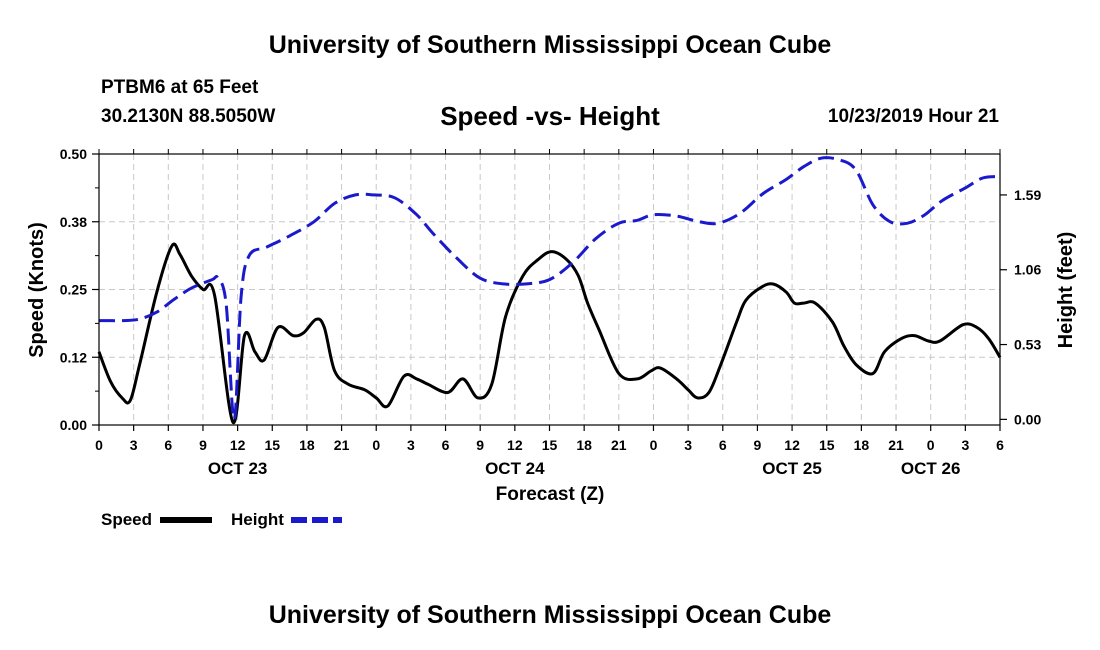 This screenshot has height=650, width=1100. Describe the element at coordinates (73, 154) in the screenshot. I see `y-tick-label-4: 0.50` at that location.